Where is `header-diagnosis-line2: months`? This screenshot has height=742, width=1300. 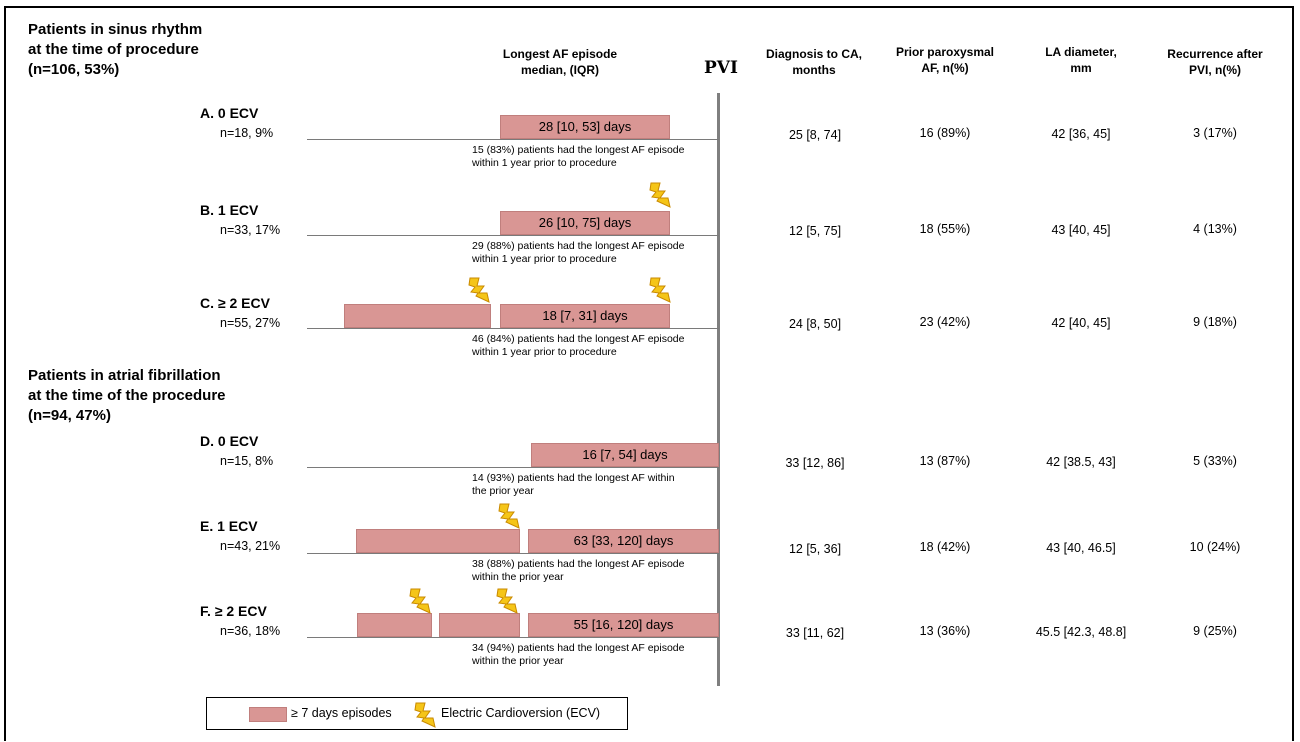 header-diagnosis-line2: months is located at coordinates (814, 70).